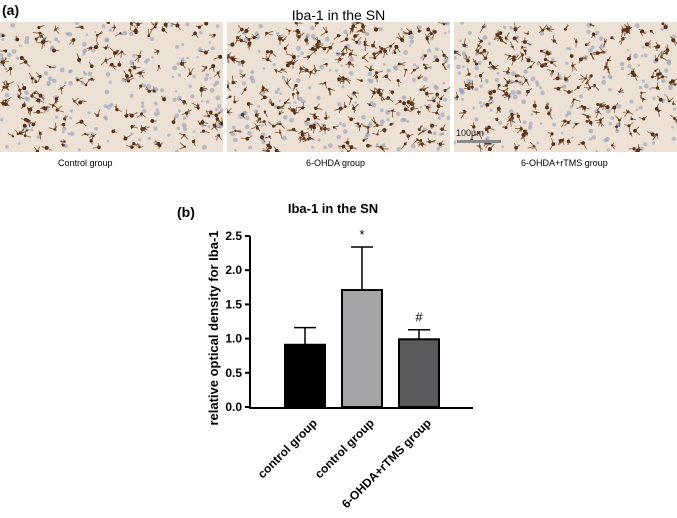  What do you see at coordinates (233, 373) in the screenshot?
I see `y-tick-label: 0.5` at bounding box center [233, 373].